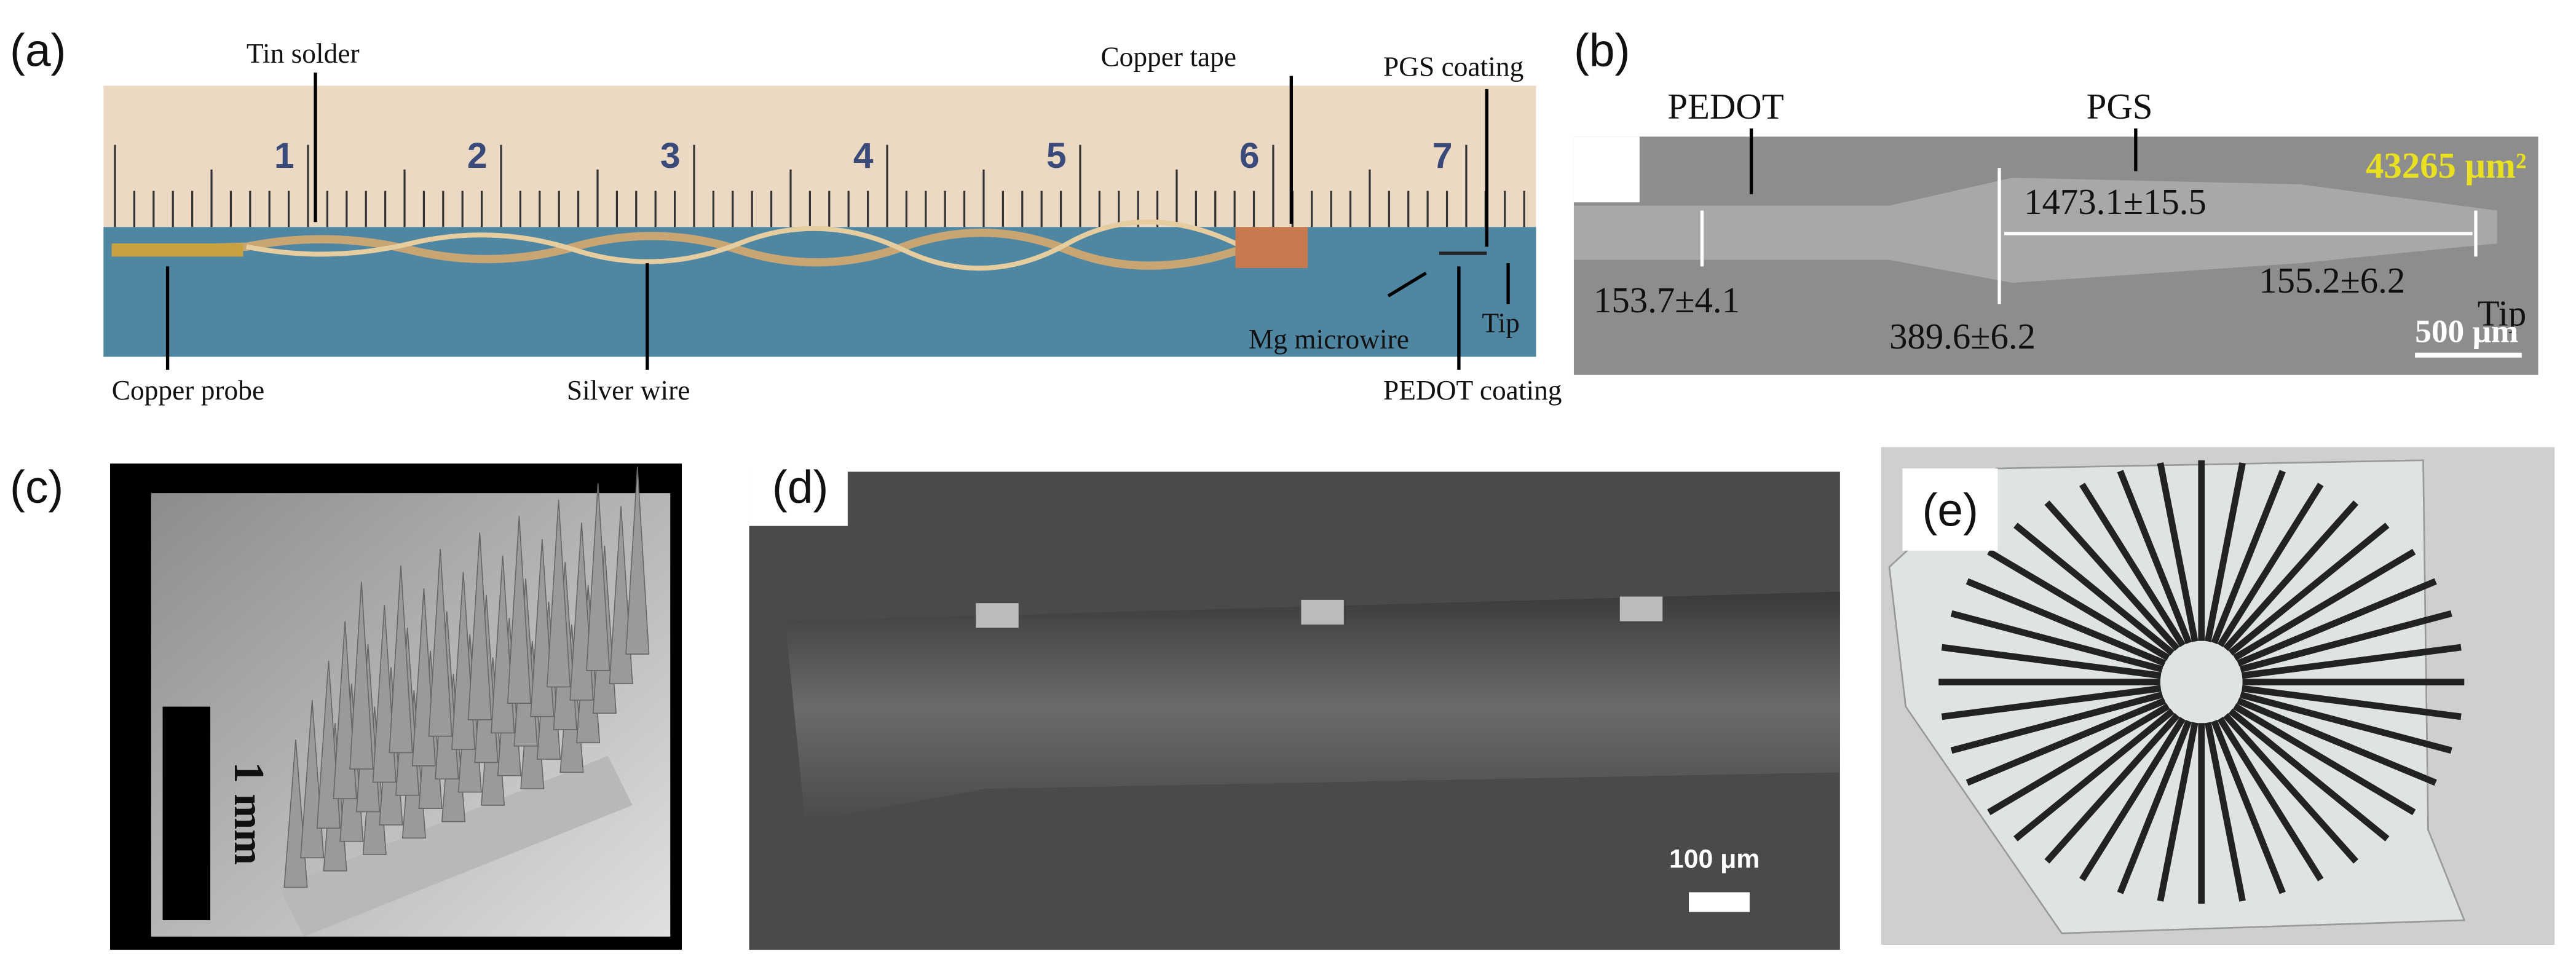  What do you see at coordinates (1442, 156) in the screenshot?
I see `ruler-number: 7` at bounding box center [1442, 156].